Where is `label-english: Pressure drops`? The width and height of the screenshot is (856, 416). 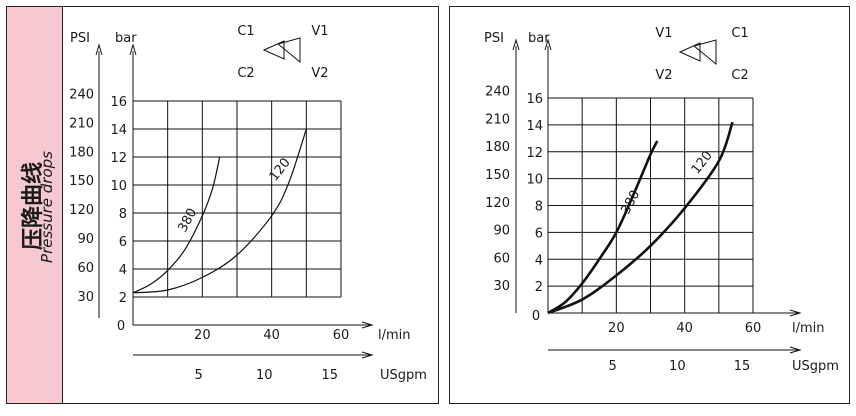
label-english: Pressure drops is located at coordinates (47, 207).